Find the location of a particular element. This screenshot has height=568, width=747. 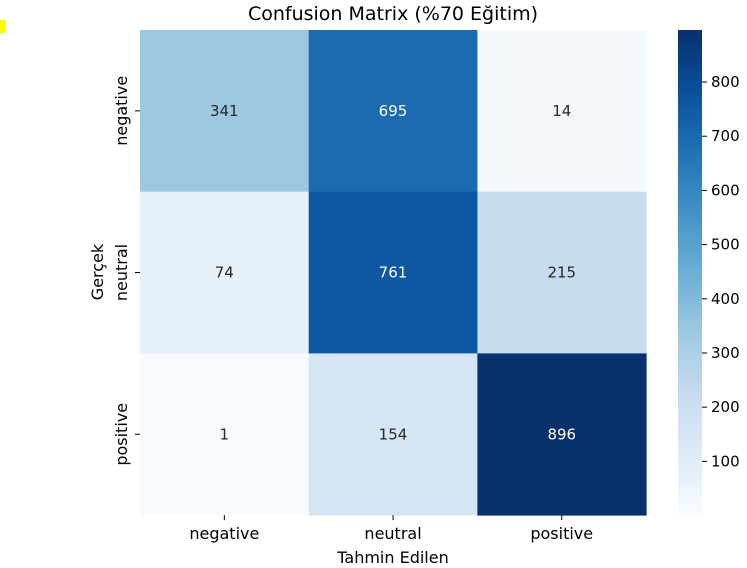

cell-value-label: 341 is located at coordinates (224, 111).